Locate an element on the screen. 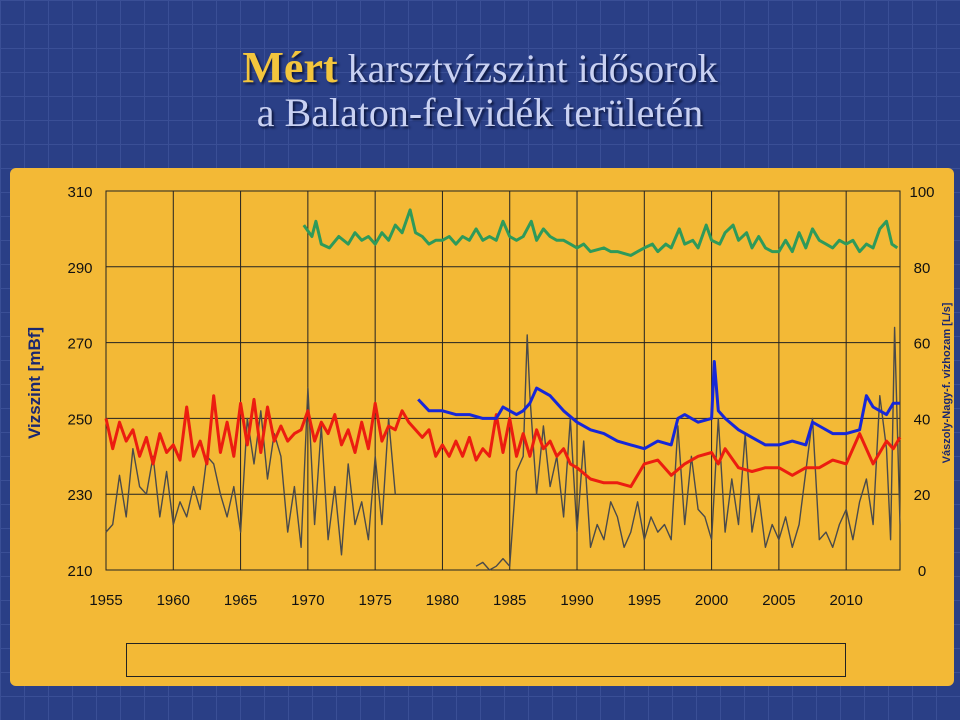 Image resolution: width=960 pixels, height=720 pixels. title-emphasis: Mért is located at coordinates (290, 67).